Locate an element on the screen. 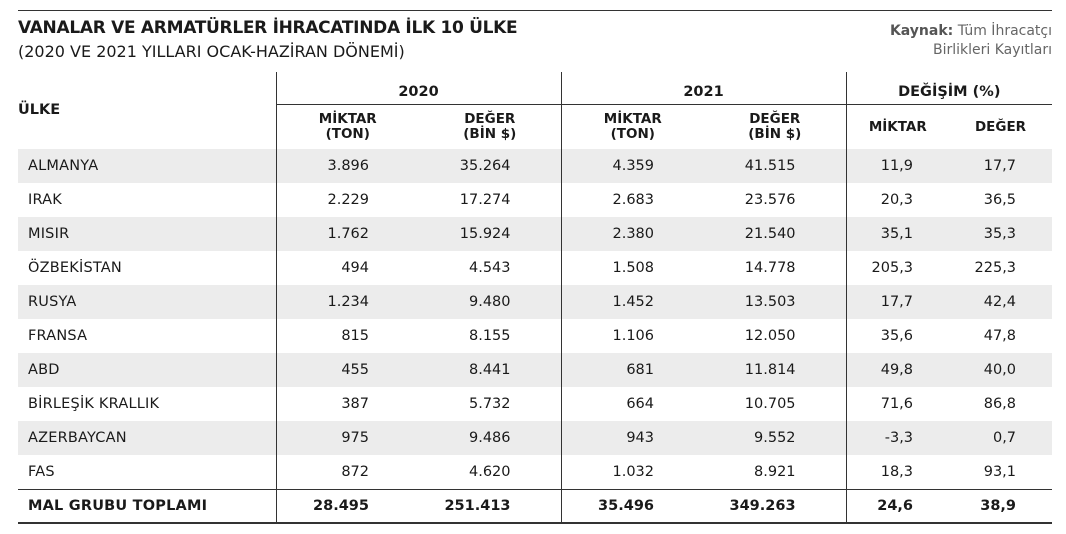  value-cell-cd: 42,4 is located at coordinates (1001, 302).